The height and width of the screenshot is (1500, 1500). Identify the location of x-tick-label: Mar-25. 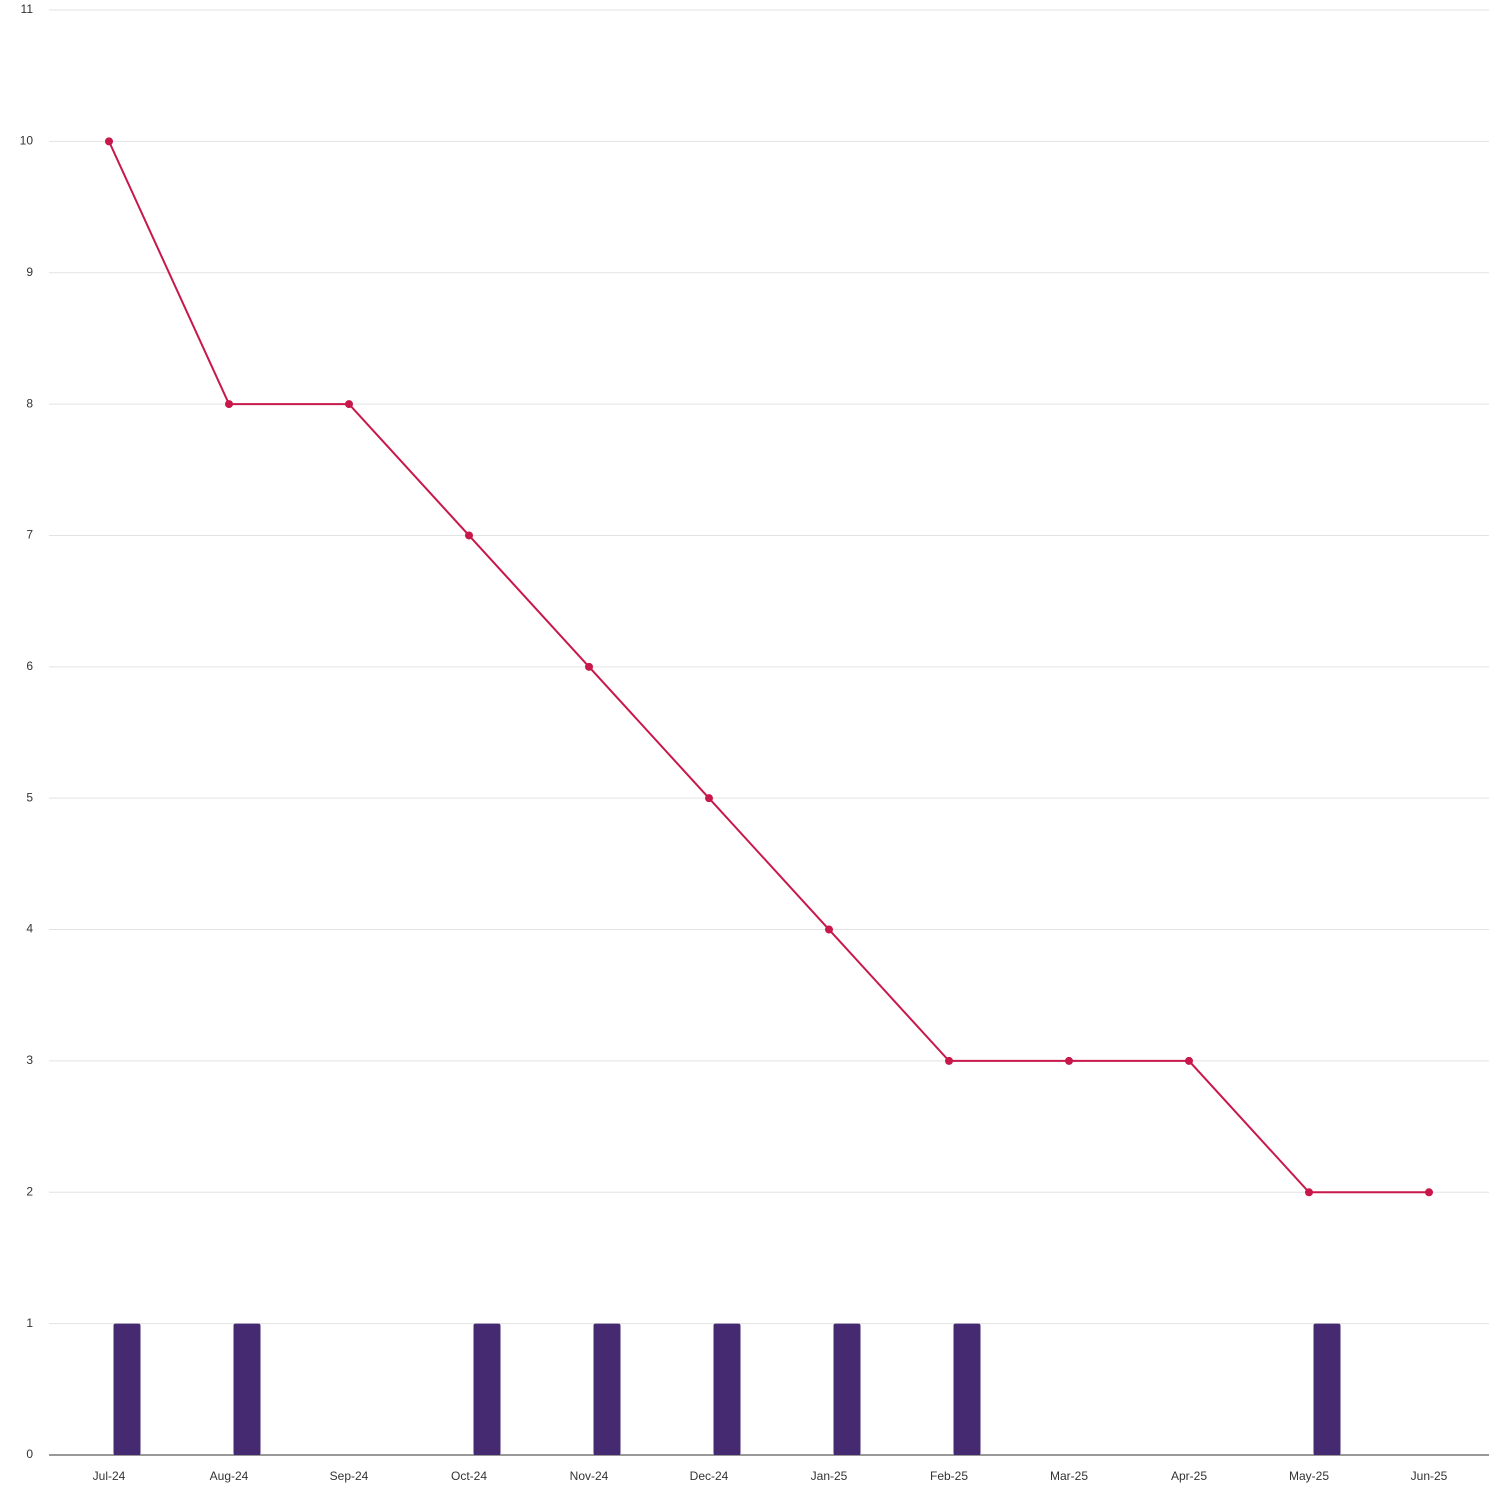
(1069, 1476).